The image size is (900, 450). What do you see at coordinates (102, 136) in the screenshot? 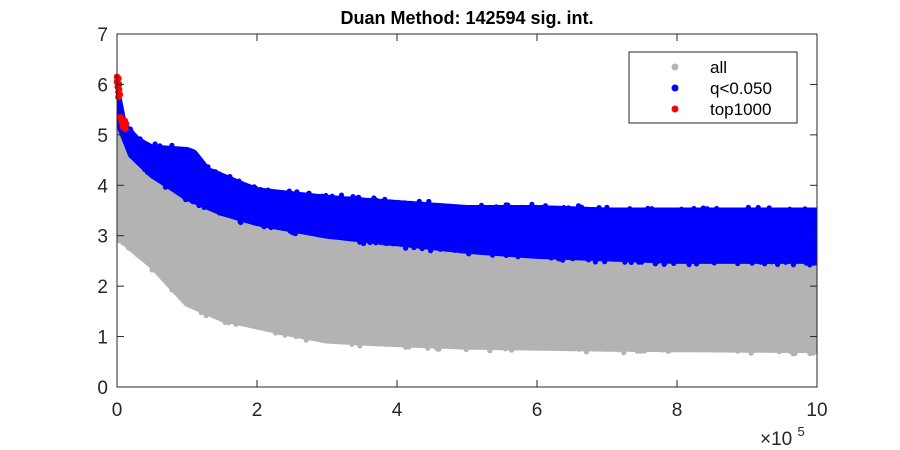
I see `y-tick-label: 5` at bounding box center [102, 136].